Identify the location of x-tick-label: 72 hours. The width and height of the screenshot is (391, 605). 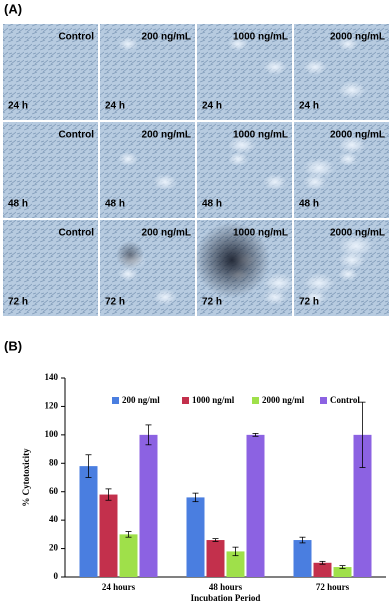
(333, 587).